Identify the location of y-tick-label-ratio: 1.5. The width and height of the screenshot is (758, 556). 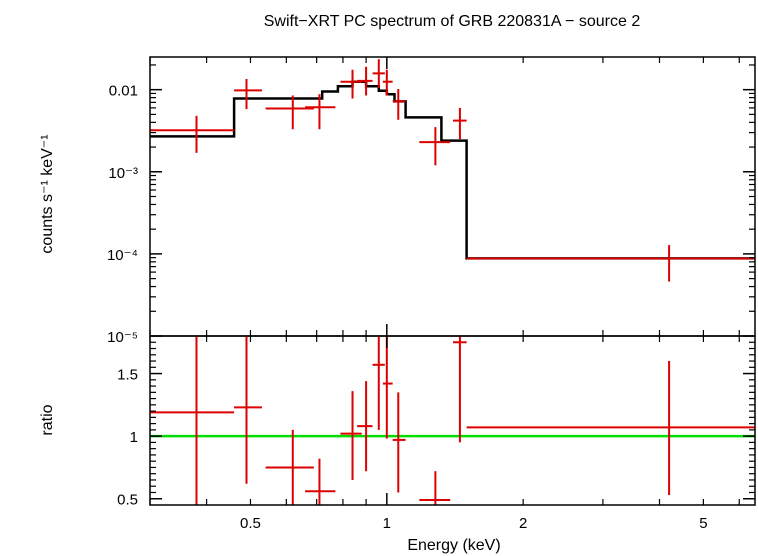
(127, 375).